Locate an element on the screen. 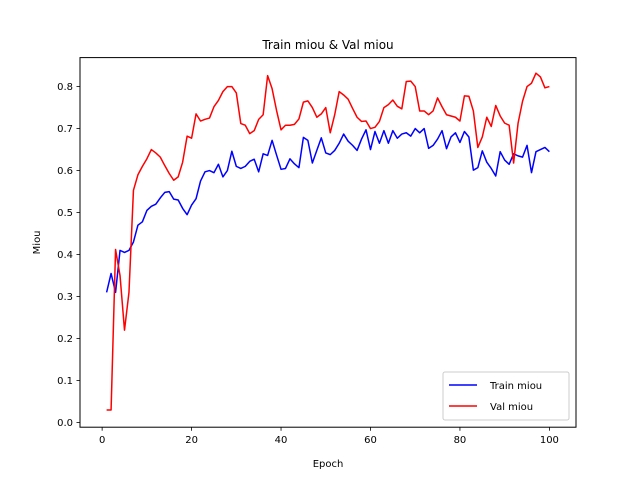 The image size is (640, 480). legend: Train miou Val miou is located at coordinates (506, 396).